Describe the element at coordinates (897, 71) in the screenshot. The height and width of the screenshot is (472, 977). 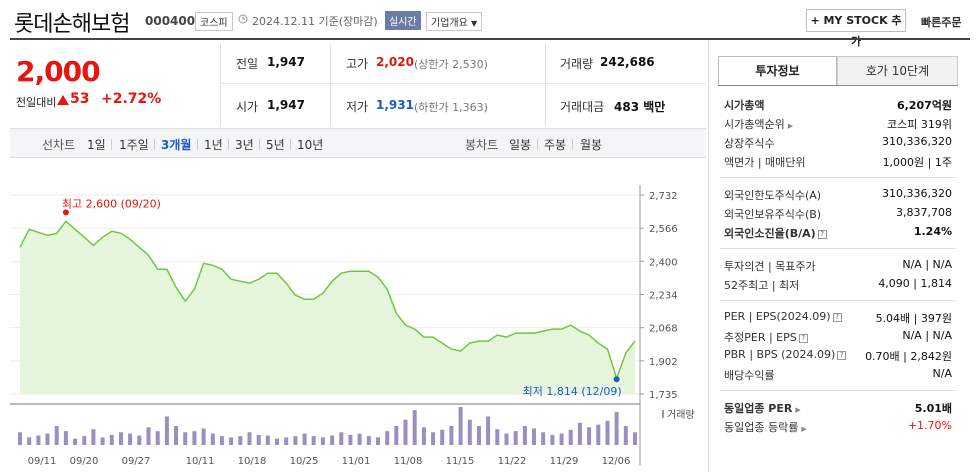
I see `tab-order-book: 호가 10단계` at that location.